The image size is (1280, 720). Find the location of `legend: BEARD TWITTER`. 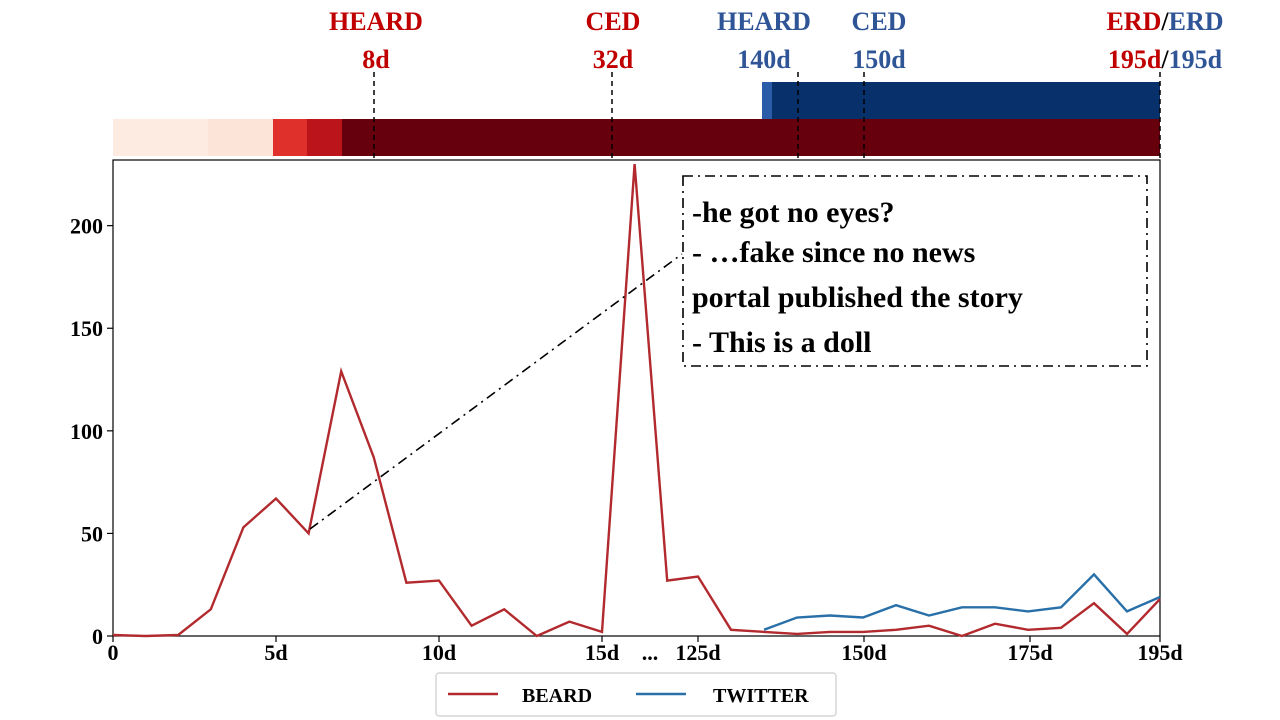

legend: BEARD TWITTER is located at coordinates (636, 694).